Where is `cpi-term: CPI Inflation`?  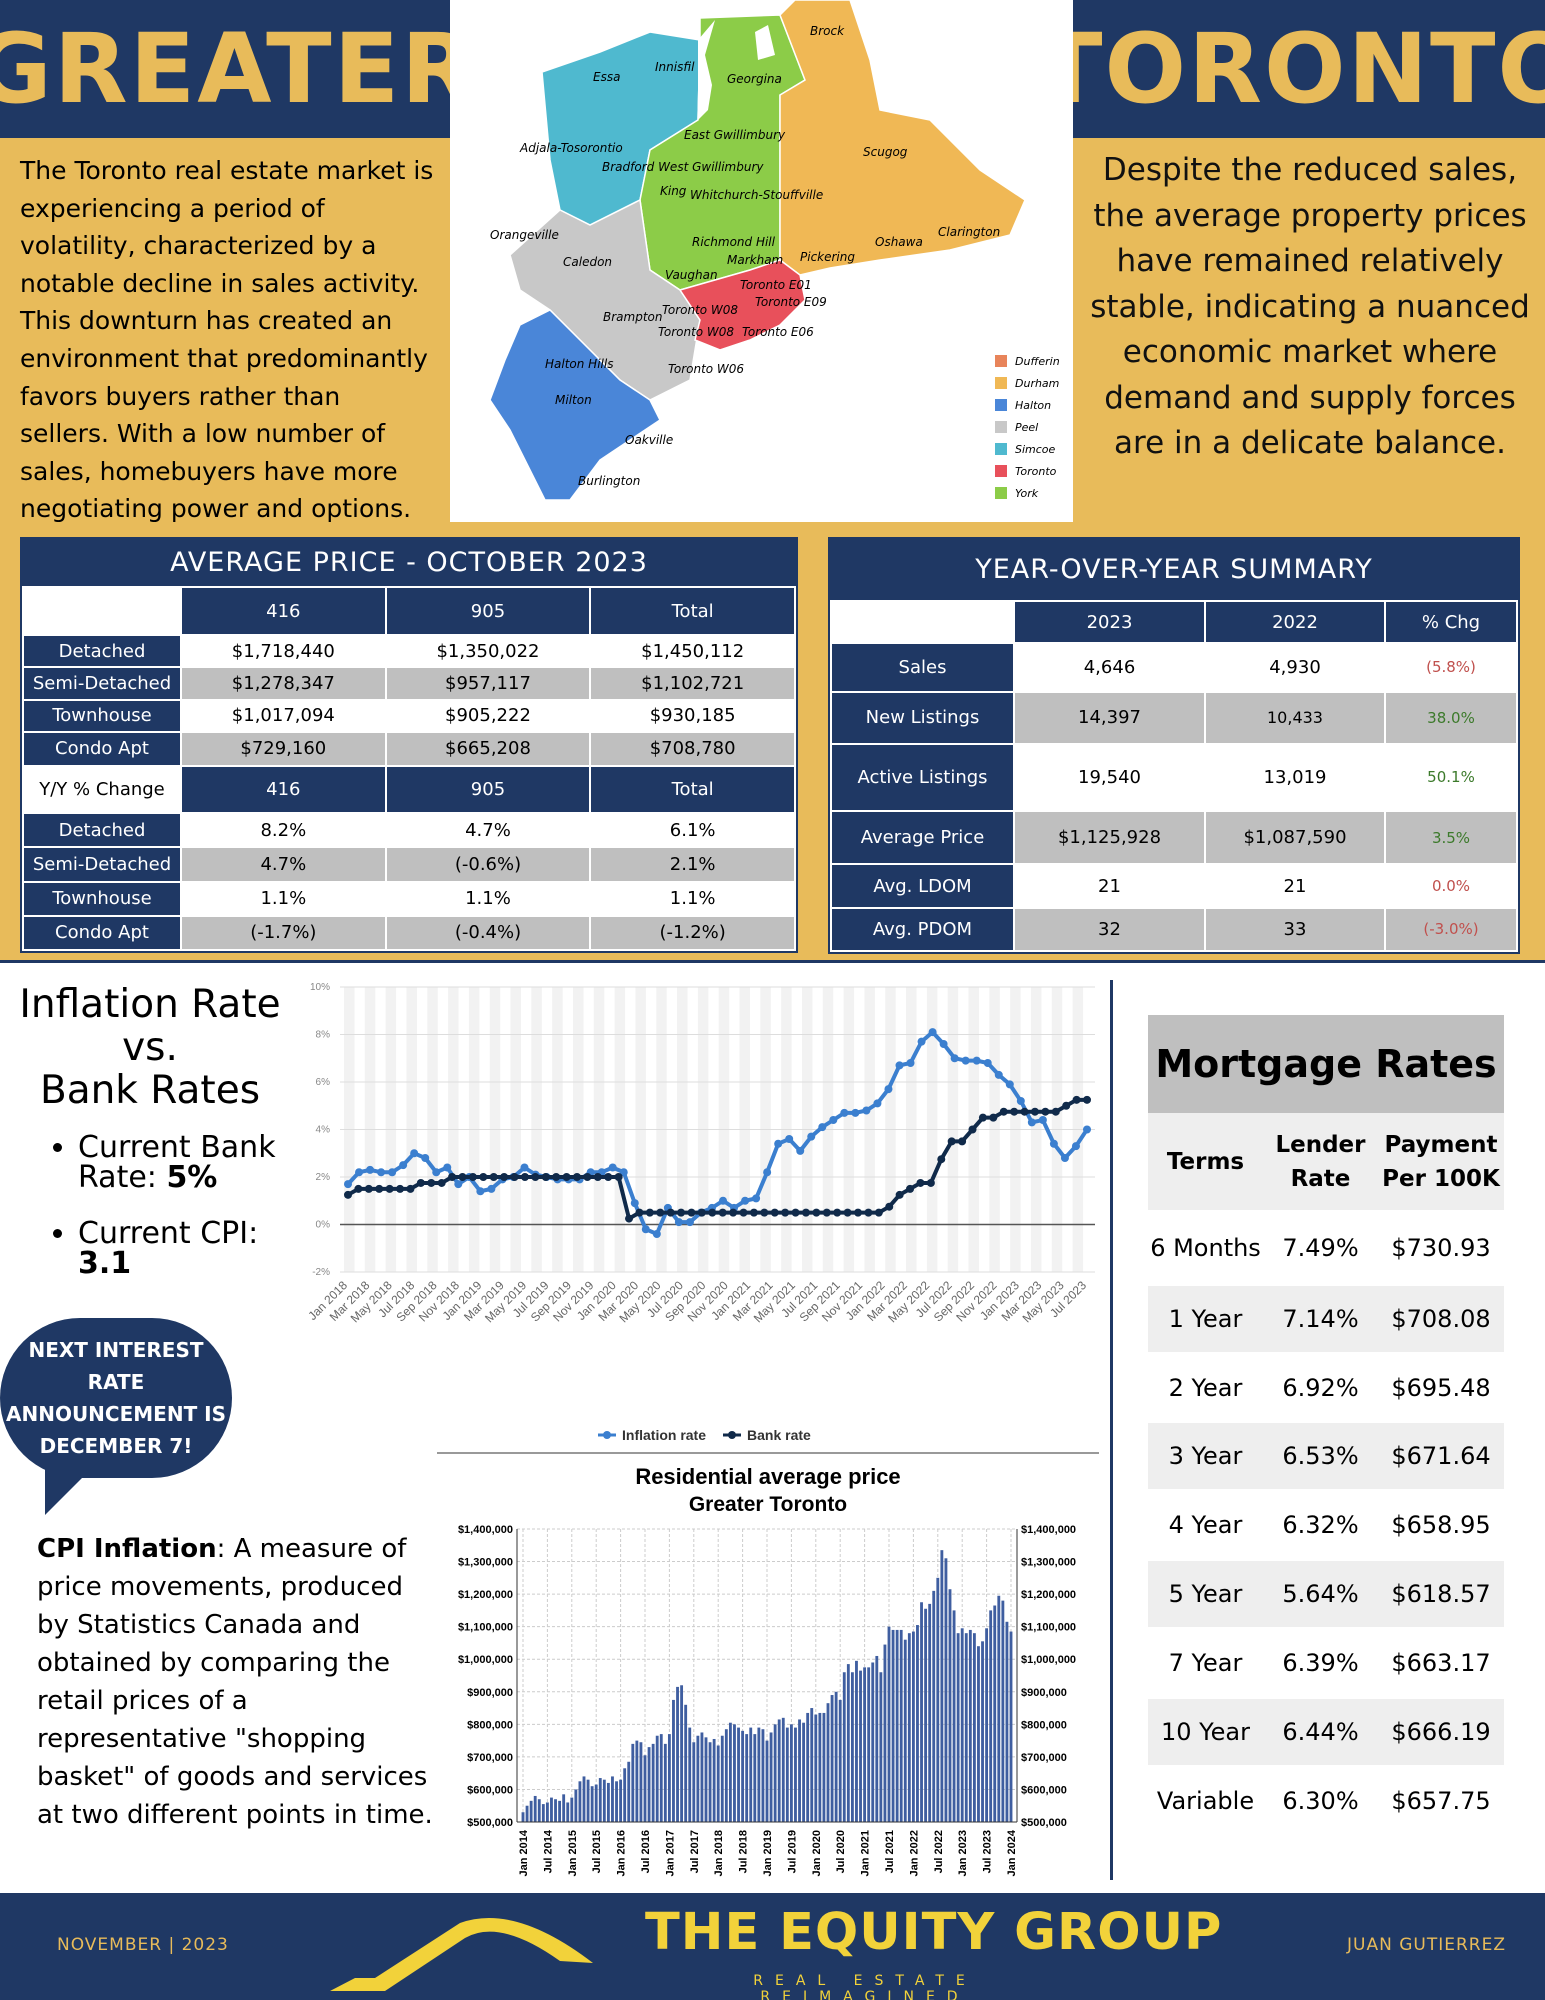
cpi-term: CPI Inflation is located at coordinates (127, 1549).